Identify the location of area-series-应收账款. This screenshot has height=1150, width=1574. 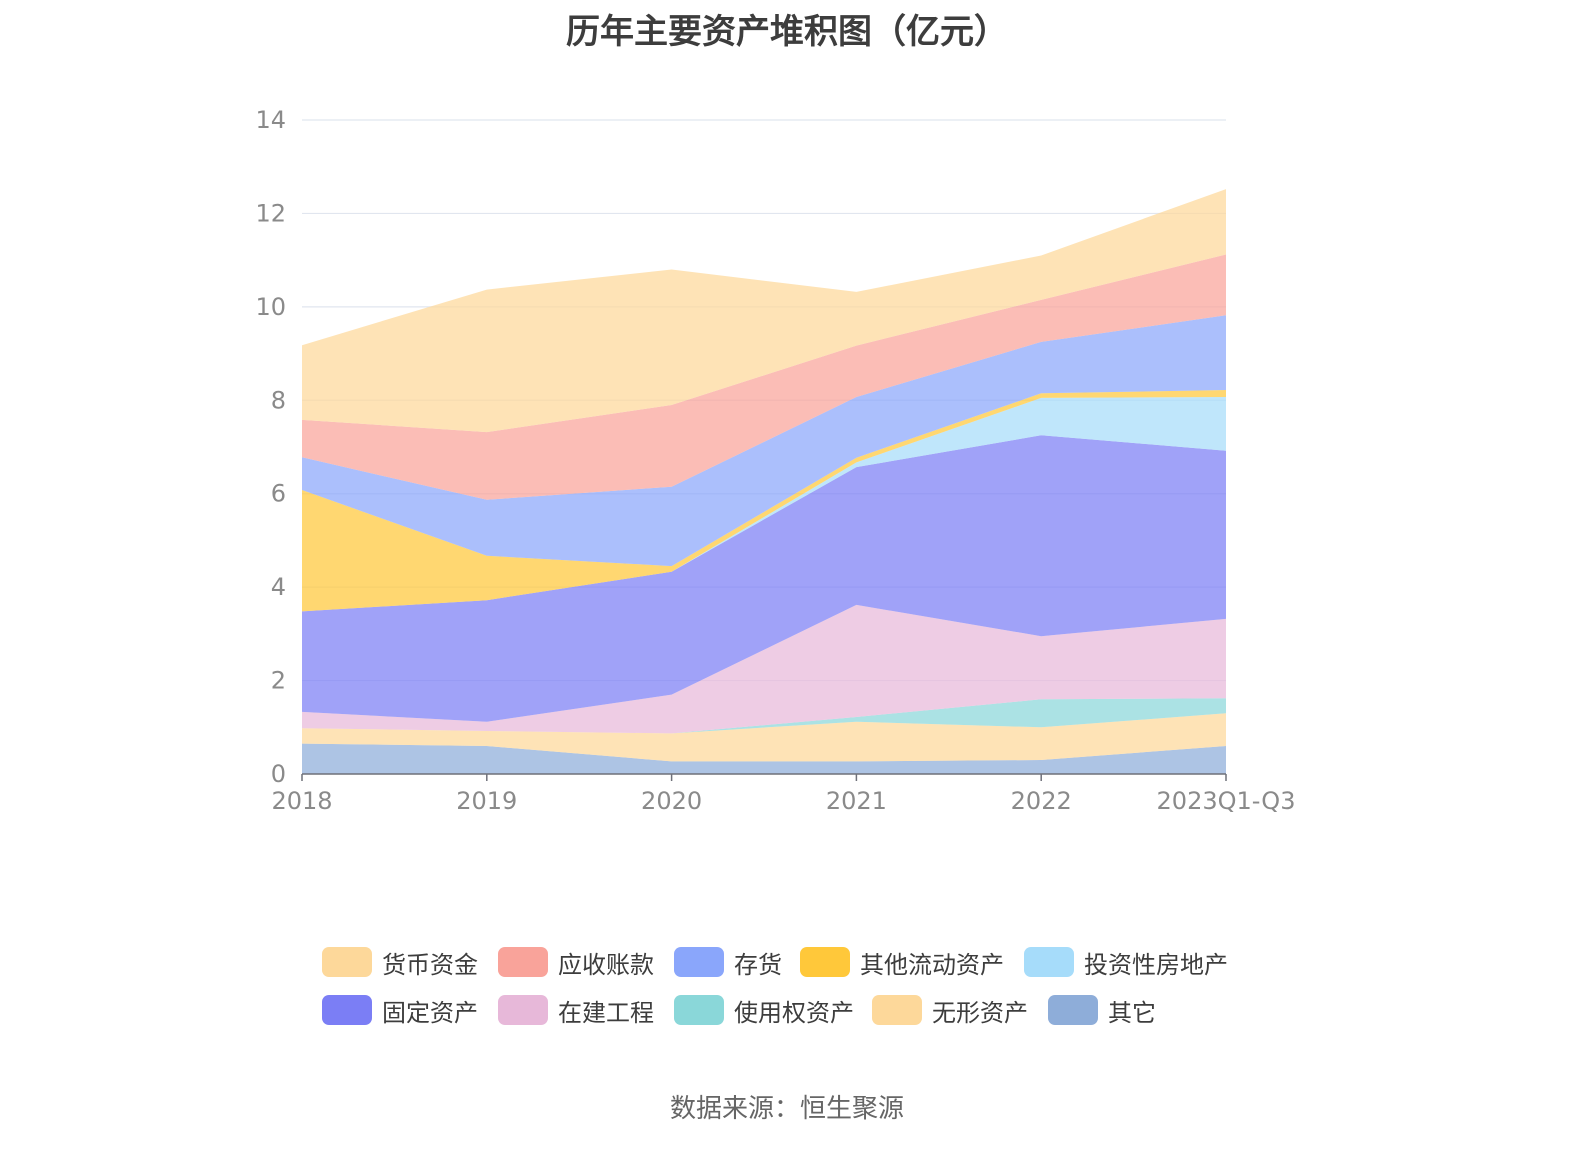
(764, 377).